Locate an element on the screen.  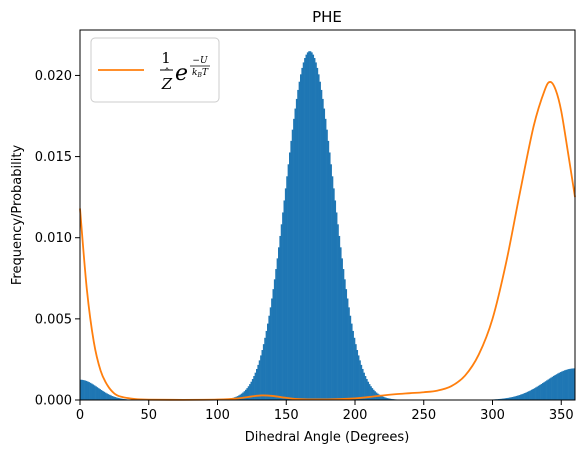
y-axis-ticks: 0.000 0.005 0.010 0.015 0.020 is located at coordinates (57, 239).